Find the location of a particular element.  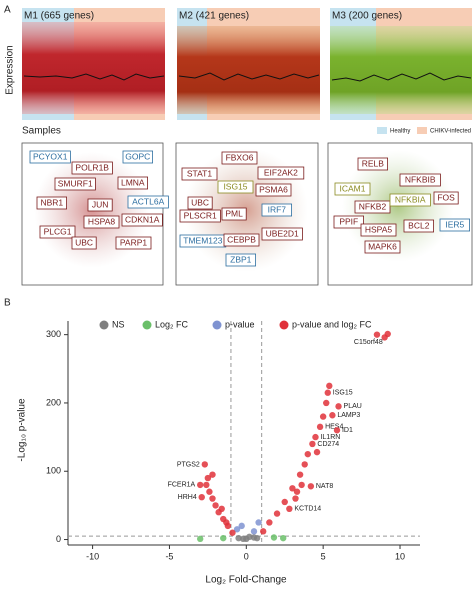

point-label: C15orf48 is located at coordinates (368, 342).